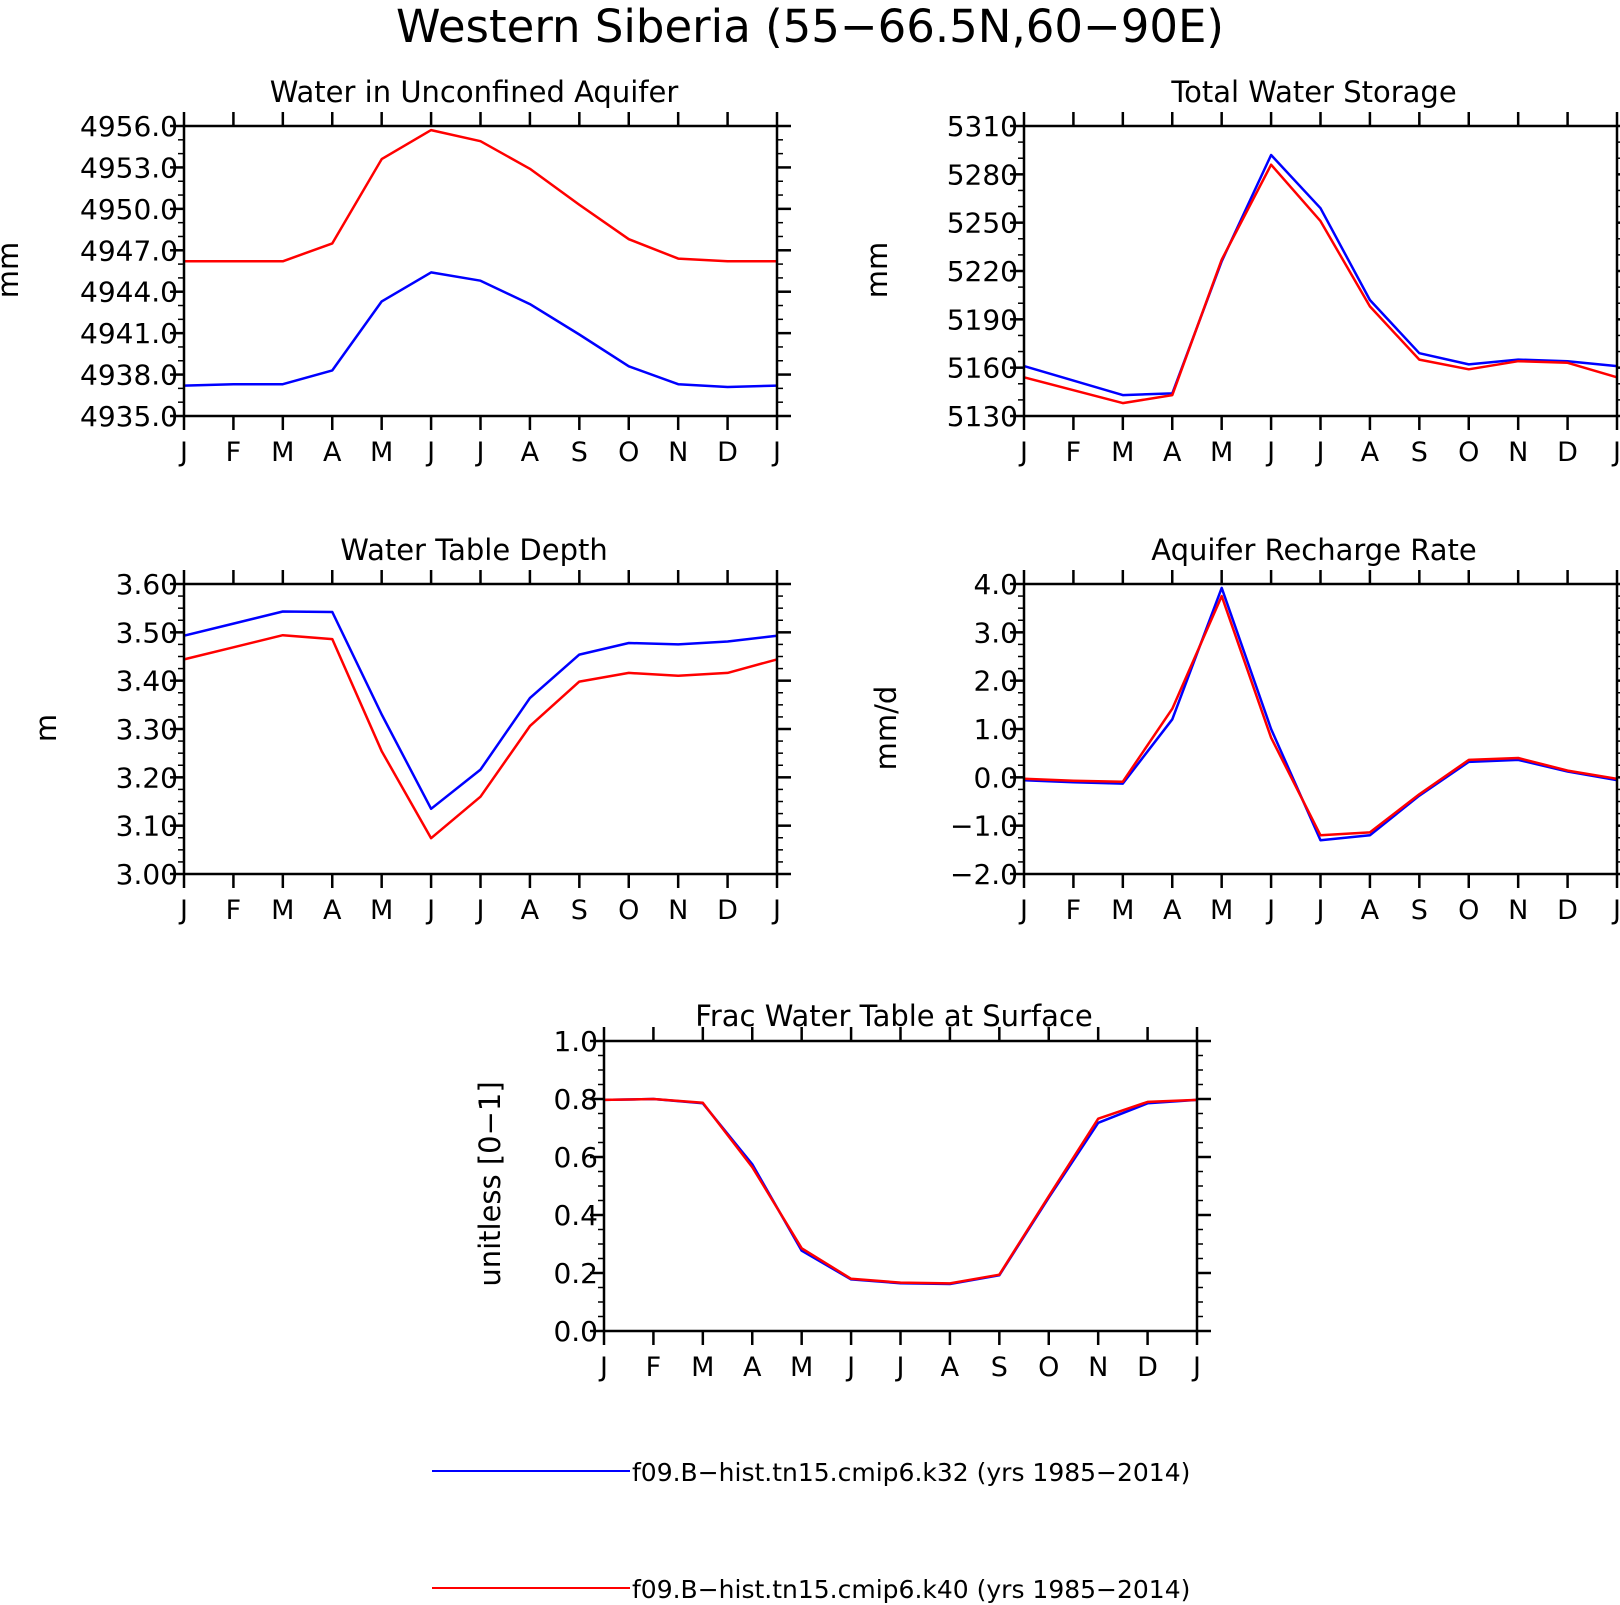 This screenshot has height=1605, width=1620. What do you see at coordinates (995, 681) in the screenshot?
I see `y-tick-label: 2.0` at bounding box center [995, 681].